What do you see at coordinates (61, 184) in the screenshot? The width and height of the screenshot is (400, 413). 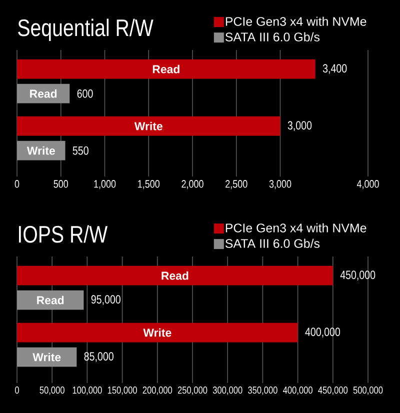 I see `x-tick-label: 500` at bounding box center [61, 184].